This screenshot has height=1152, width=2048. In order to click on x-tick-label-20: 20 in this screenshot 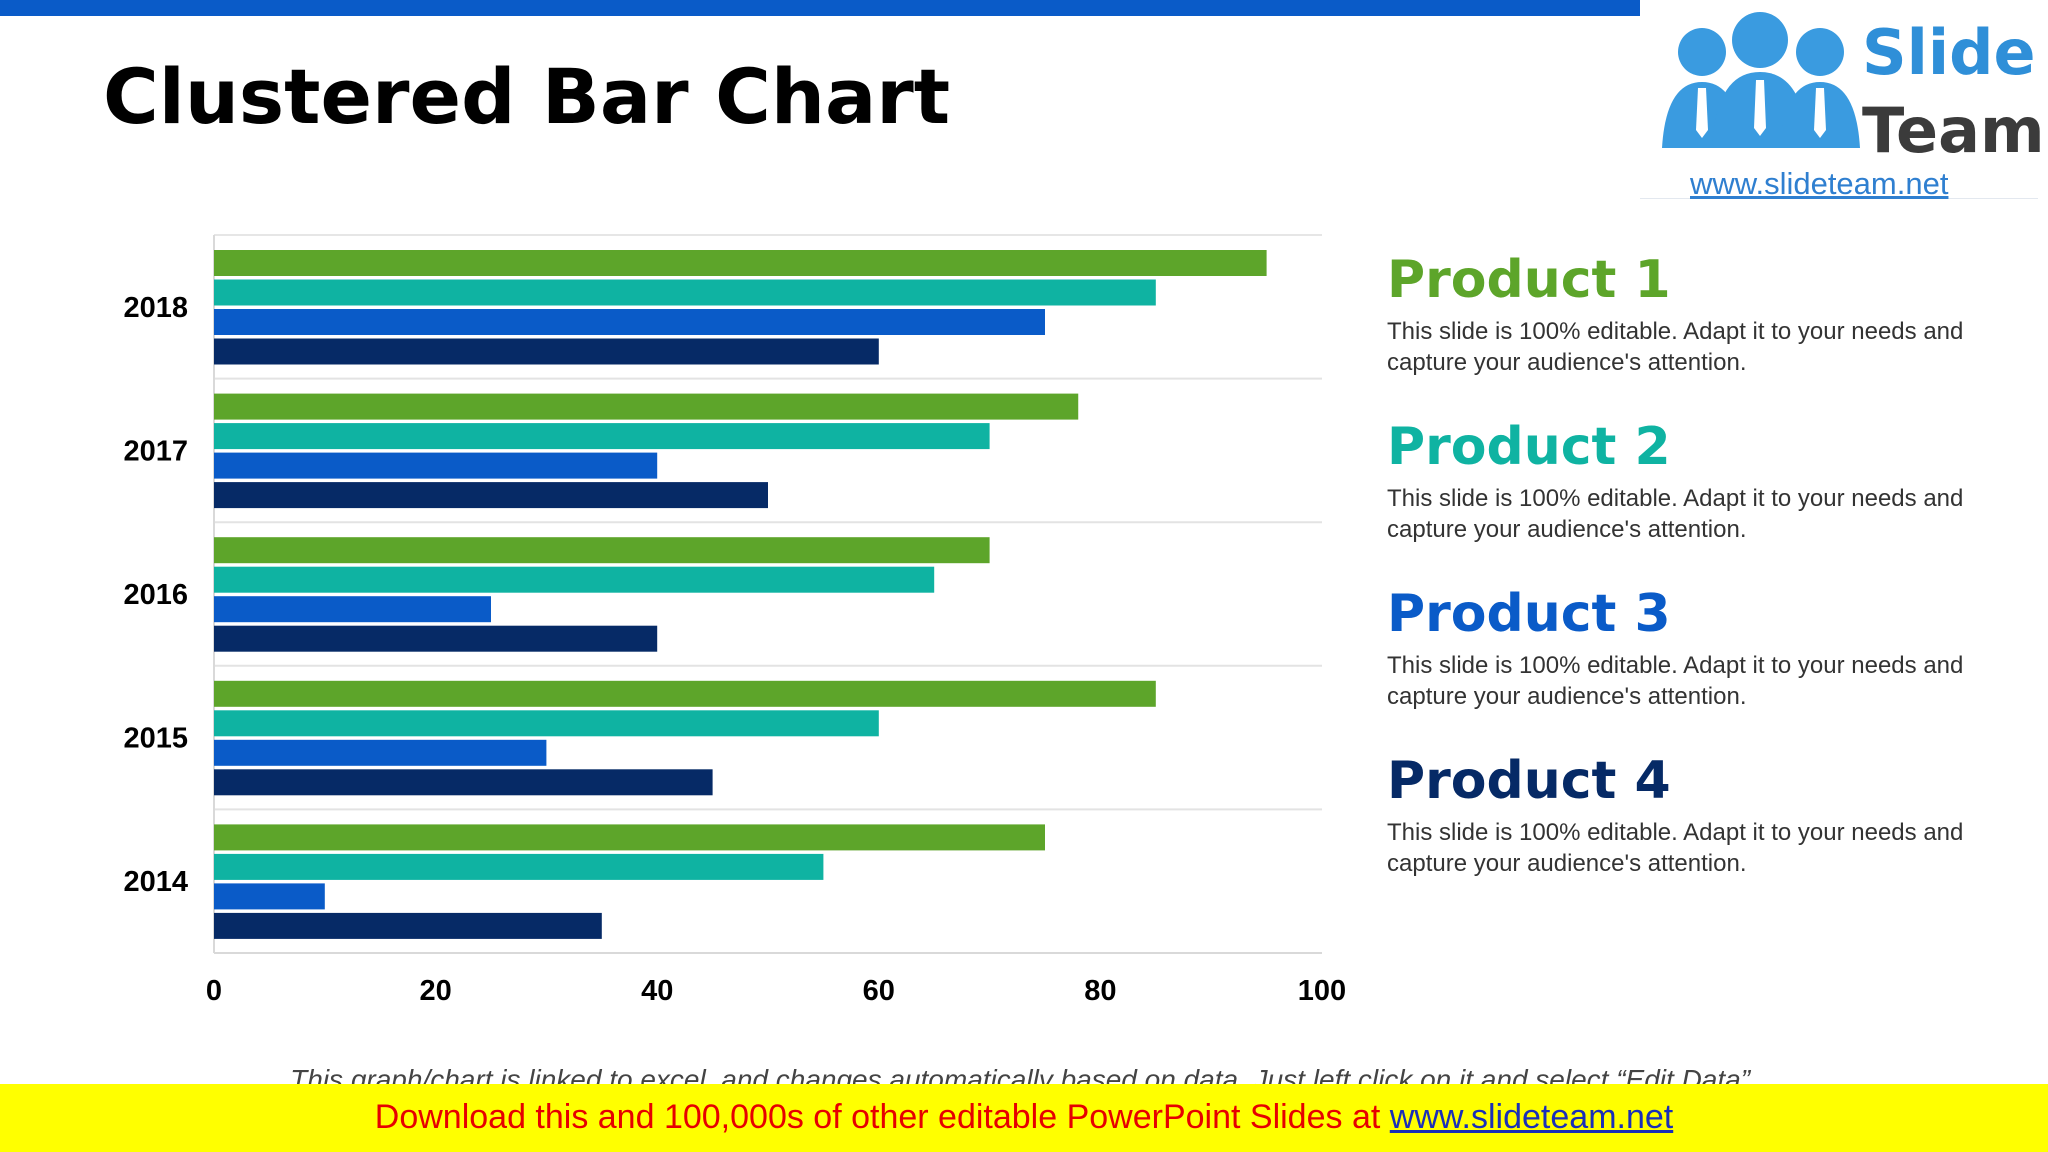, I will do `click(435, 991)`.